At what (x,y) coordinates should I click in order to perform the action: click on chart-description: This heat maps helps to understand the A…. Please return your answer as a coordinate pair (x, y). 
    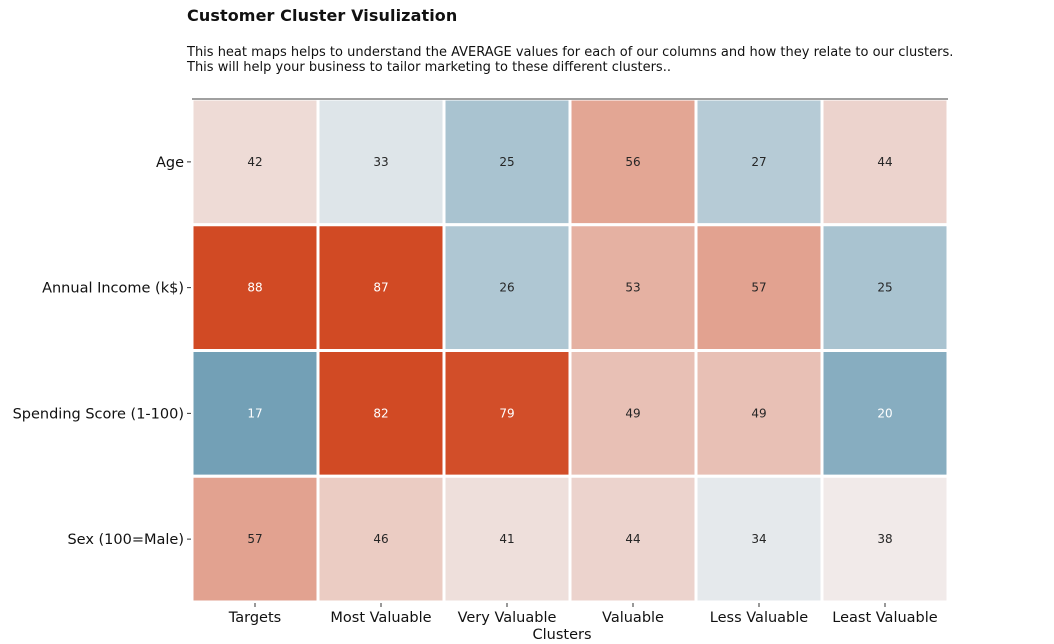
    Looking at the image, I should click on (570, 60).